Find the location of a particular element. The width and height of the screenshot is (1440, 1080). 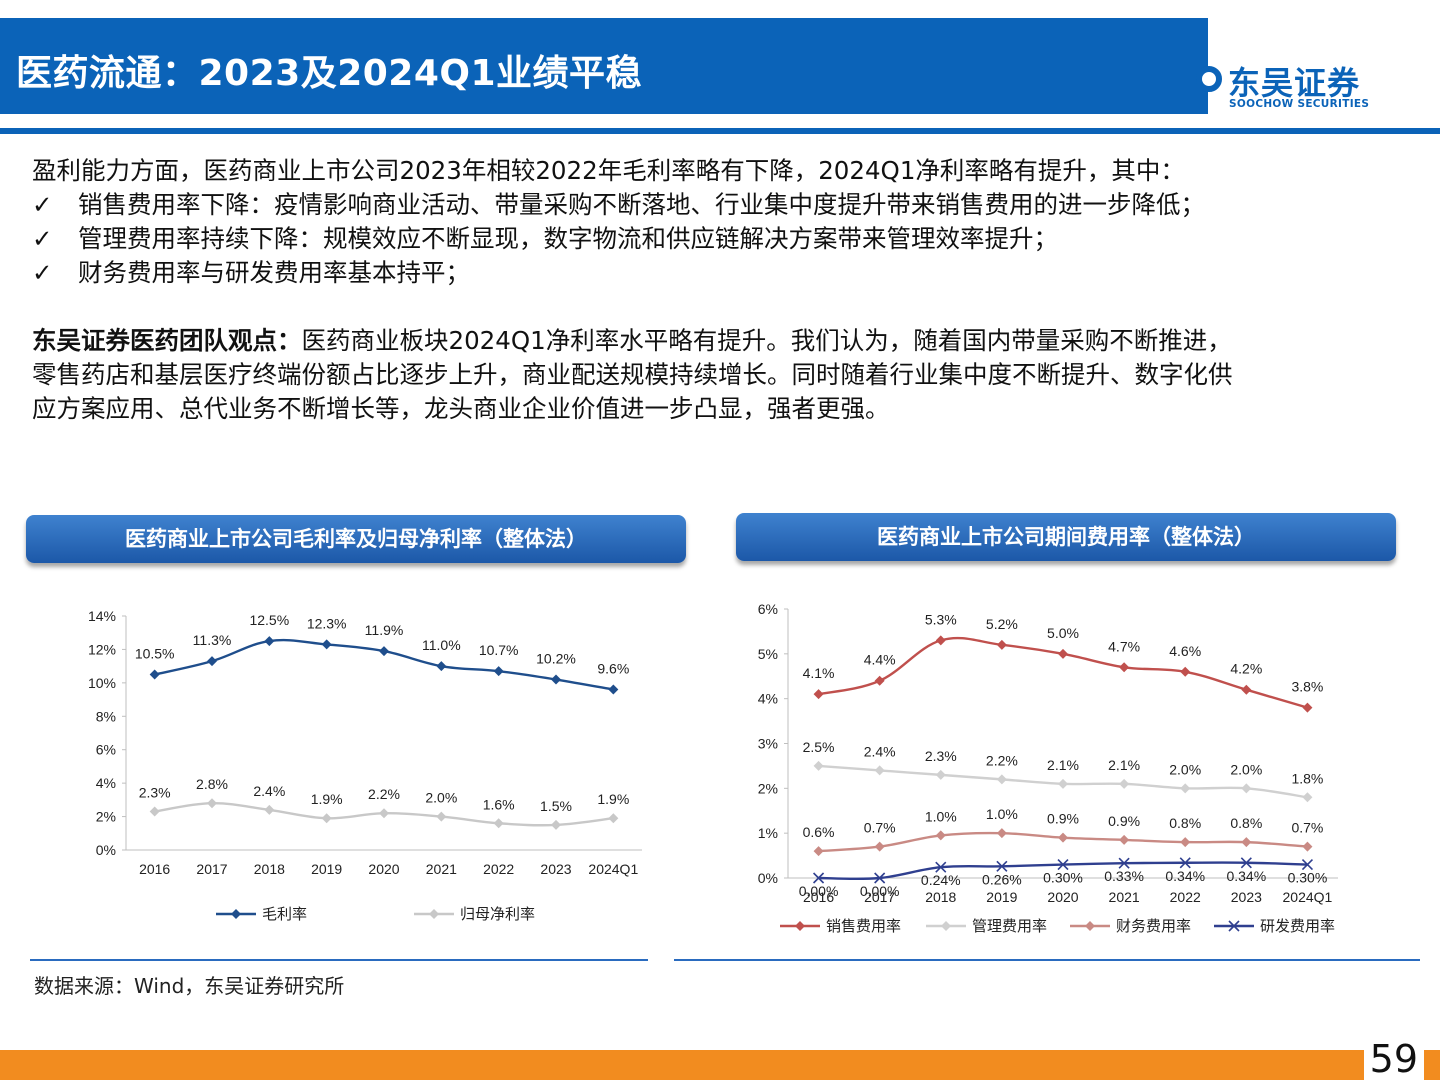

legend-label: 毛利率 is located at coordinates (284, 914).